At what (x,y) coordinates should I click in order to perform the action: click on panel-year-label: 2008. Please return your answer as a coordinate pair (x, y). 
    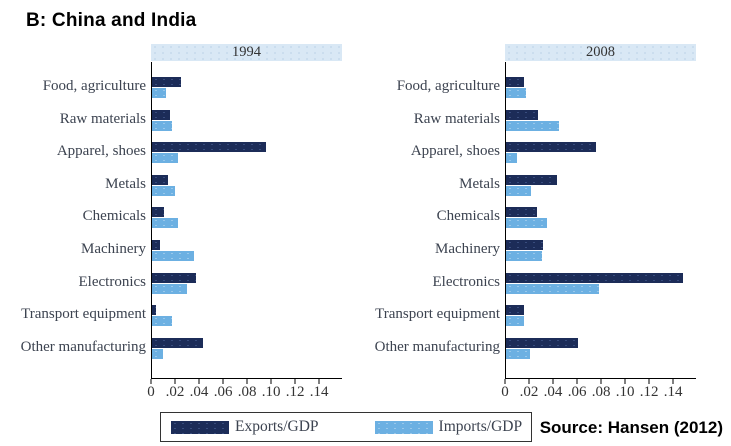
    Looking at the image, I should click on (600, 52).